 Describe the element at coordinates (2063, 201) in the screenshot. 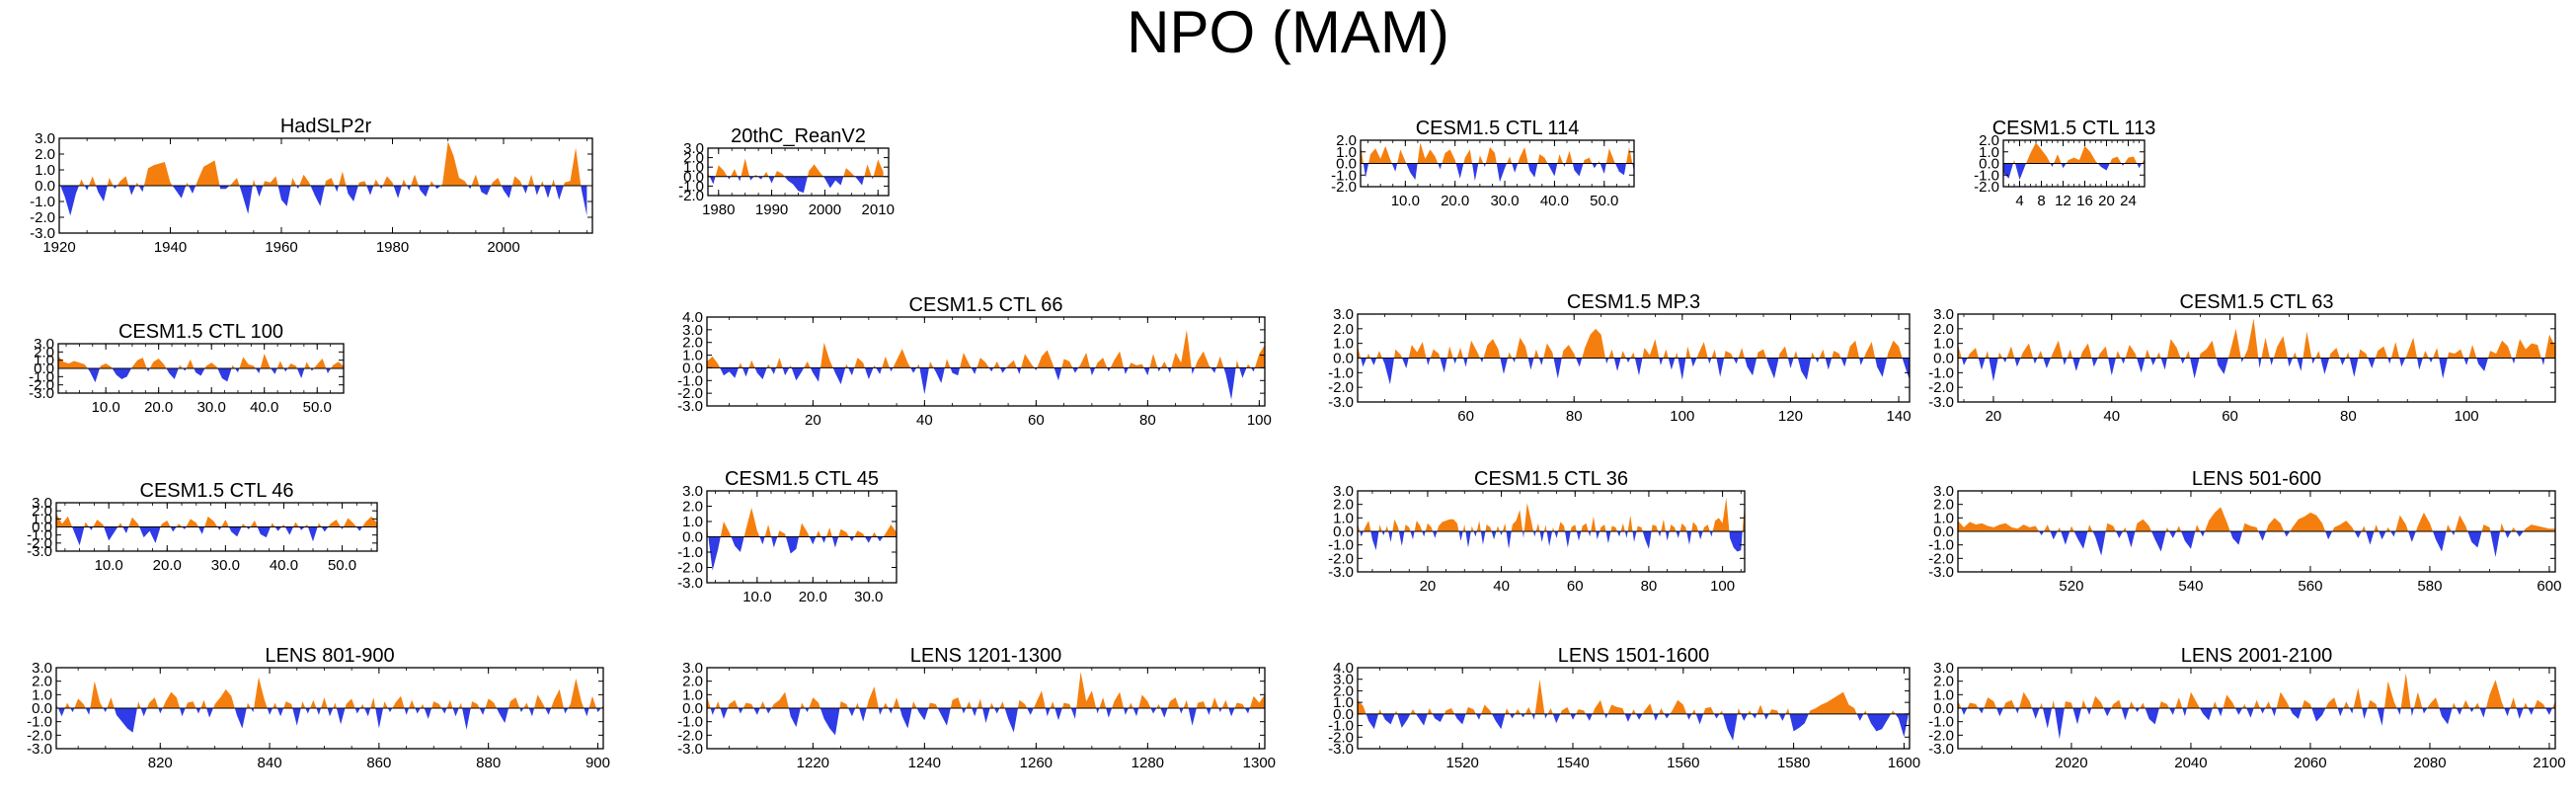

I see `x-tick-label: 12` at that location.